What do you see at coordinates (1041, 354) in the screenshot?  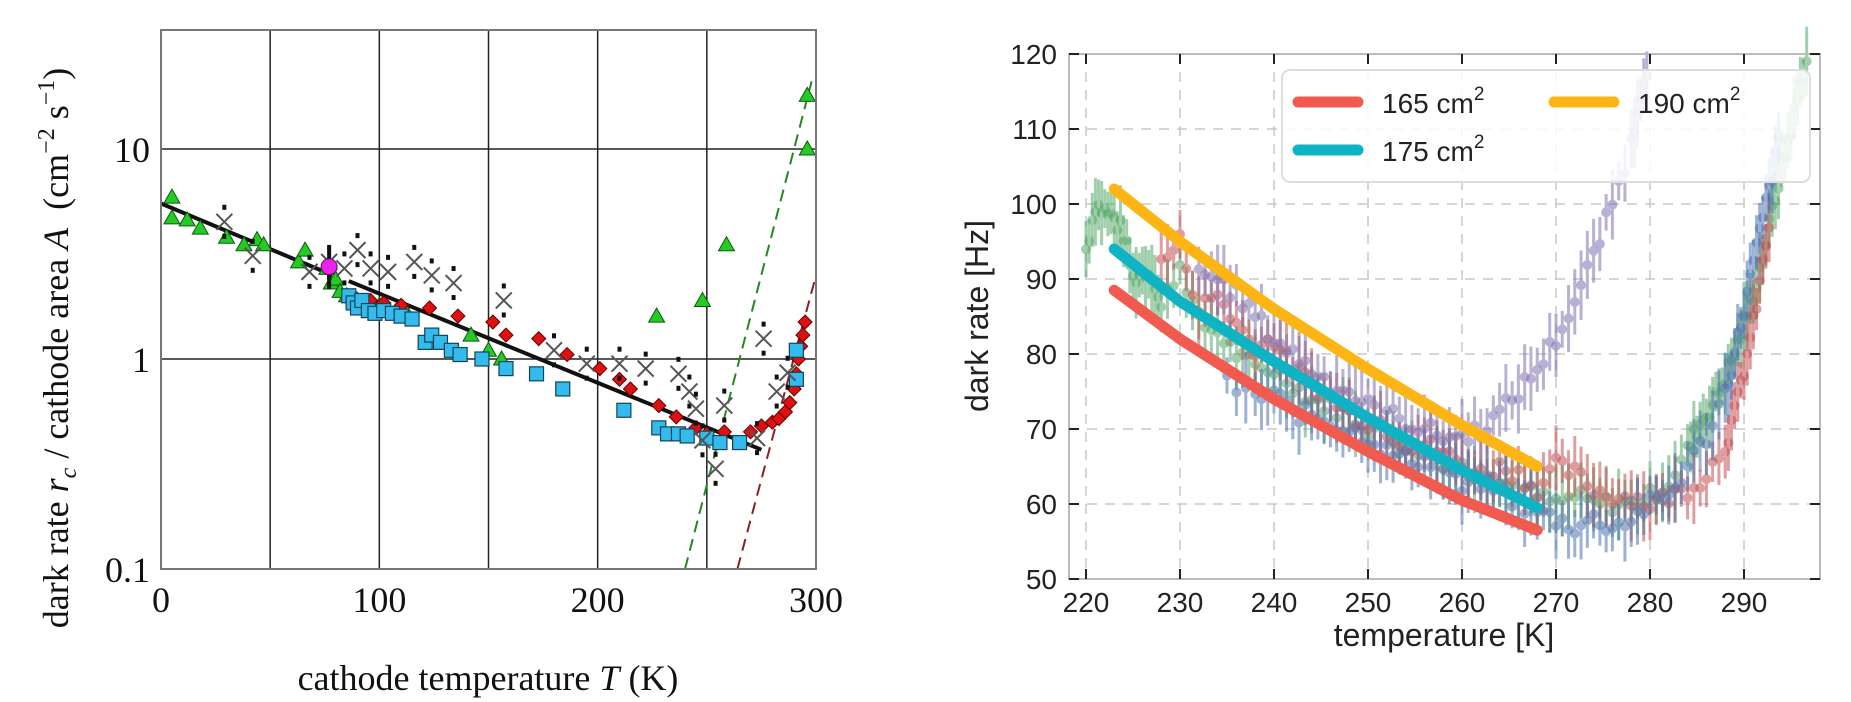 I see `right-y-tick-label: 80` at bounding box center [1041, 354].